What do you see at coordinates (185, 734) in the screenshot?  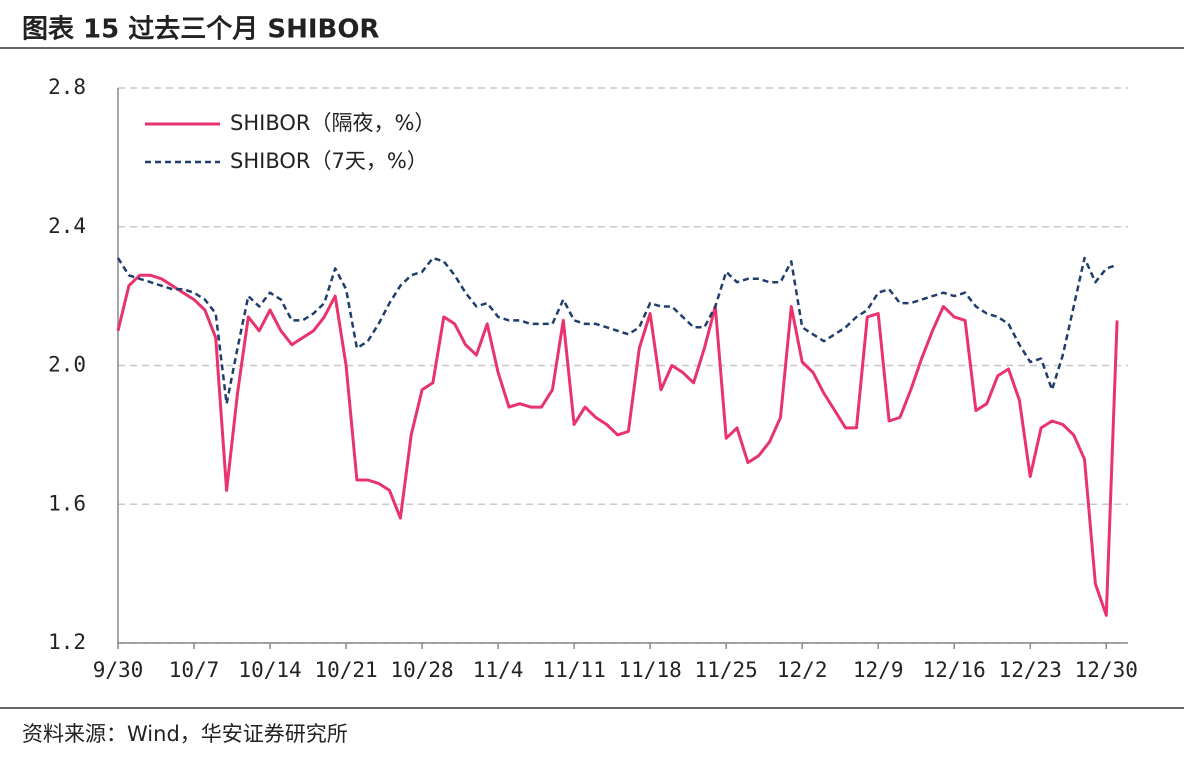 I see `source-note: 资料来源：Wind，华安证券研究所` at bounding box center [185, 734].